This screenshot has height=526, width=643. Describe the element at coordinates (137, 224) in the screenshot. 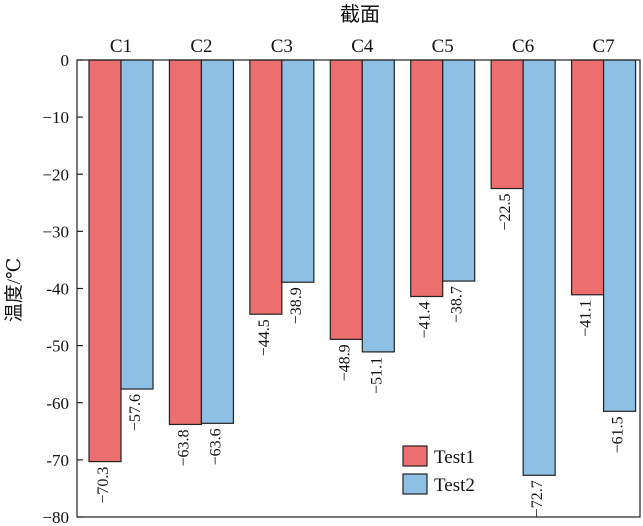

I see `bar-test2-c1` at that location.